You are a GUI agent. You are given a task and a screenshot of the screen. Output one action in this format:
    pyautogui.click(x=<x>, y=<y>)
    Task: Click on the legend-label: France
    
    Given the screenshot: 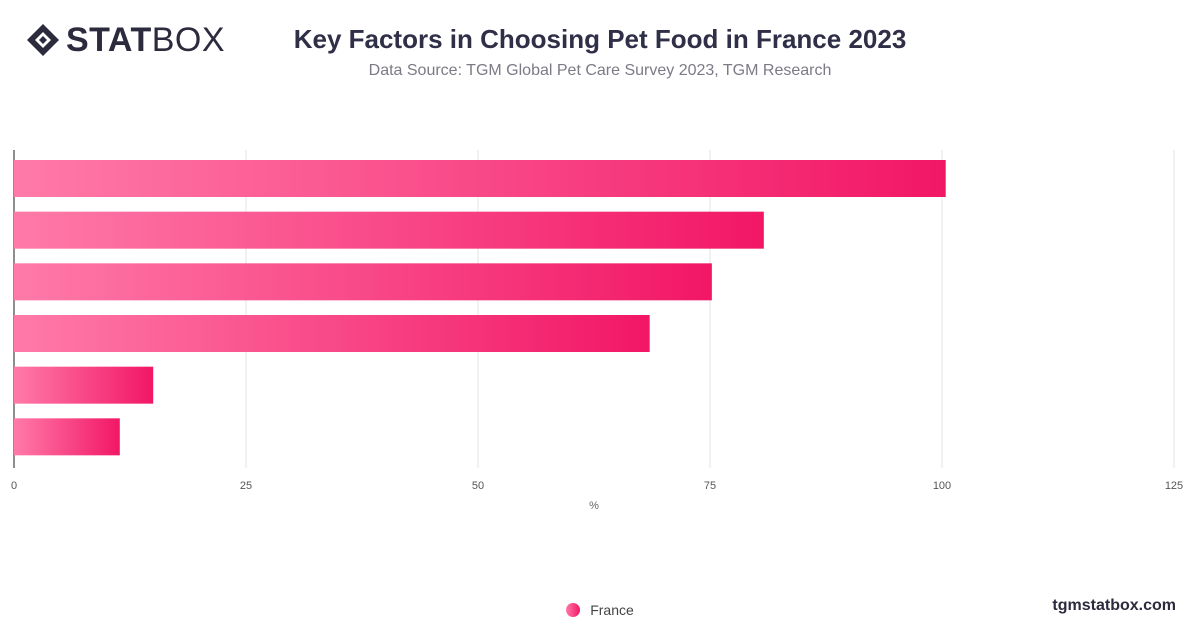 What is the action you would take?
    pyautogui.click(x=612, y=610)
    